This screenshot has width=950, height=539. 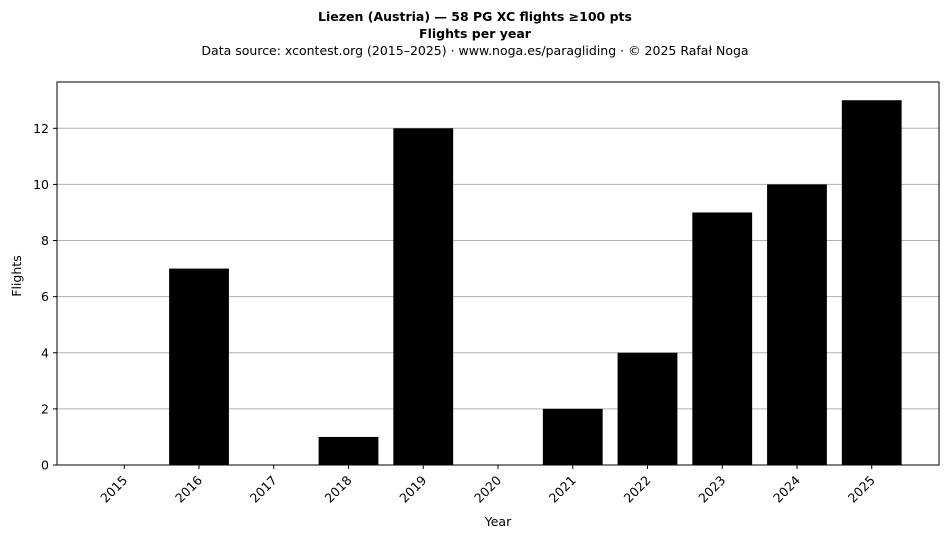 What do you see at coordinates (647, 408) in the screenshot?
I see `bar-2022` at bounding box center [647, 408].